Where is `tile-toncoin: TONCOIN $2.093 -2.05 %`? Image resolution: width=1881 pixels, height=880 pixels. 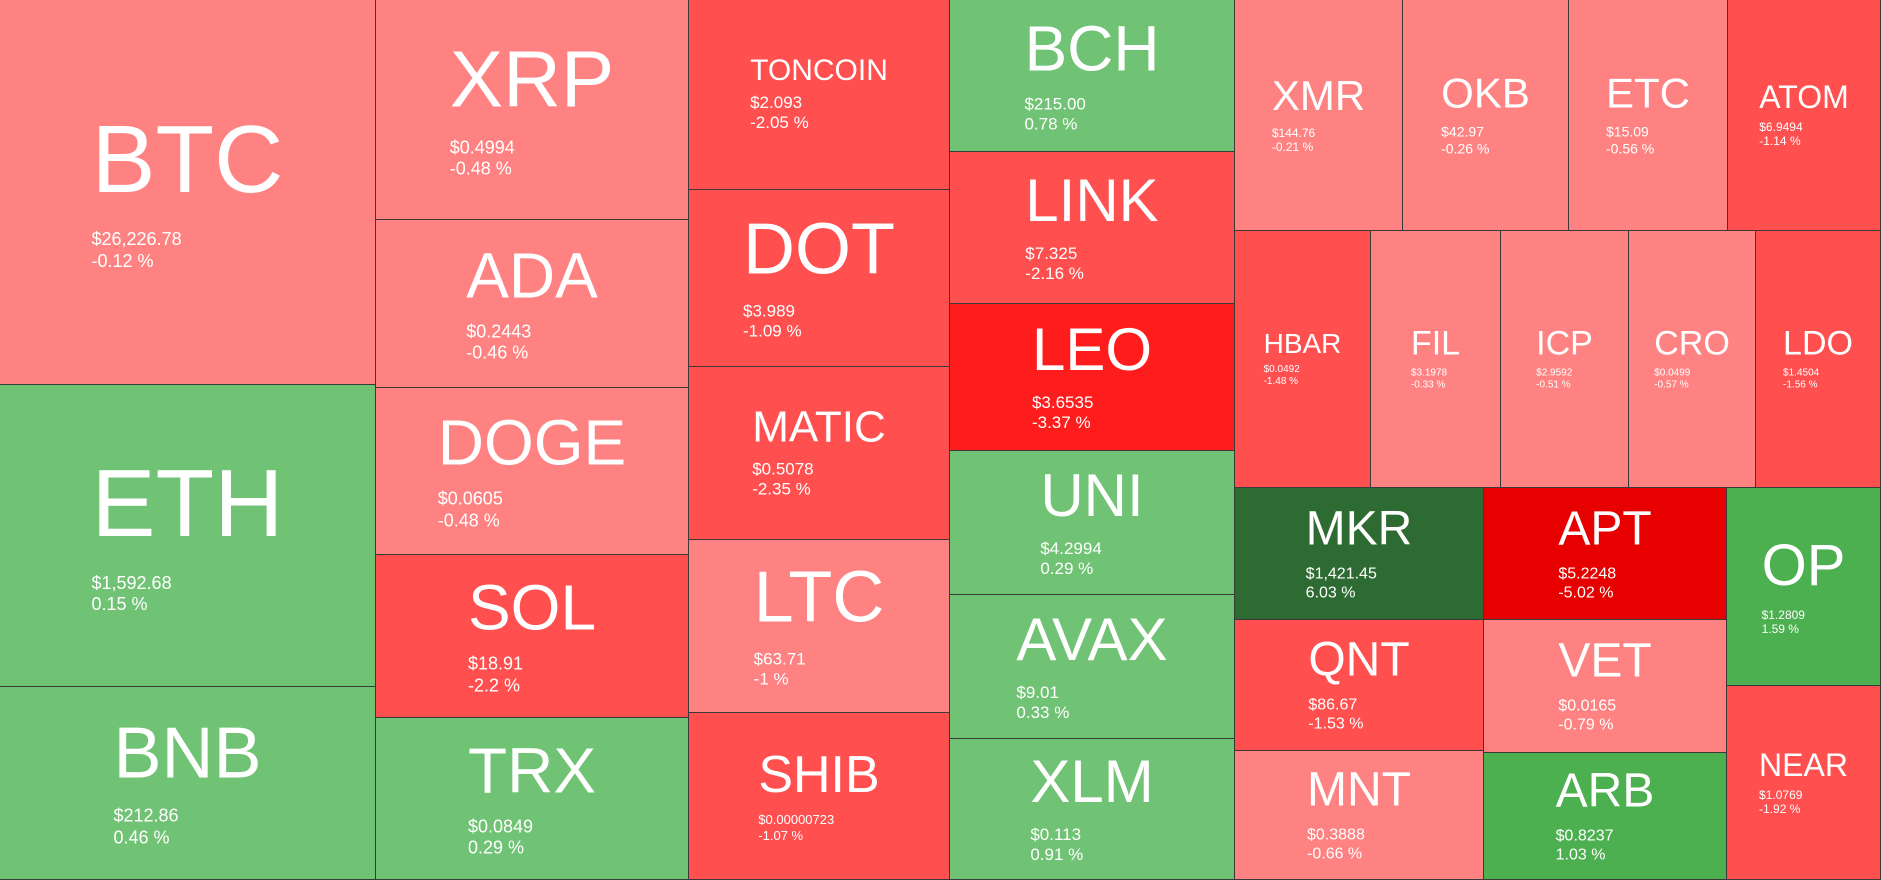
tile-toncoin: TONCOIN $2.093 -2.05 % is located at coordinates (819, 95).